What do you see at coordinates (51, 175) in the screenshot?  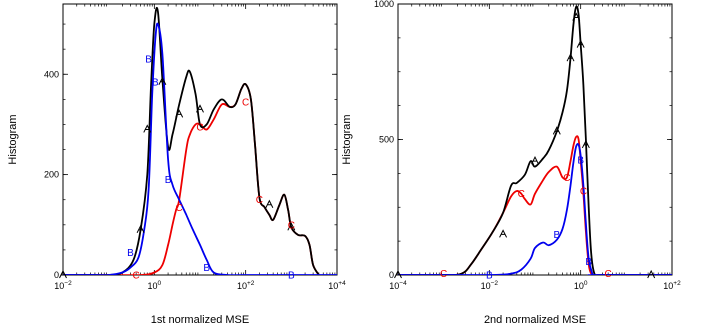 I see `y-tick-label: 200` at bounding box center [51, 175].